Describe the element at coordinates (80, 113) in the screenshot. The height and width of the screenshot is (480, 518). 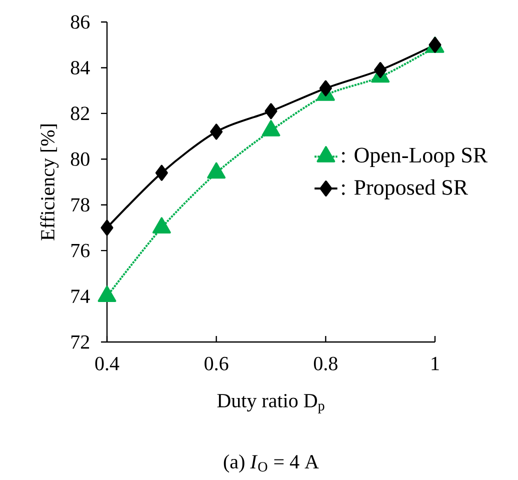
I see `y-tick-label: 82` at that location.